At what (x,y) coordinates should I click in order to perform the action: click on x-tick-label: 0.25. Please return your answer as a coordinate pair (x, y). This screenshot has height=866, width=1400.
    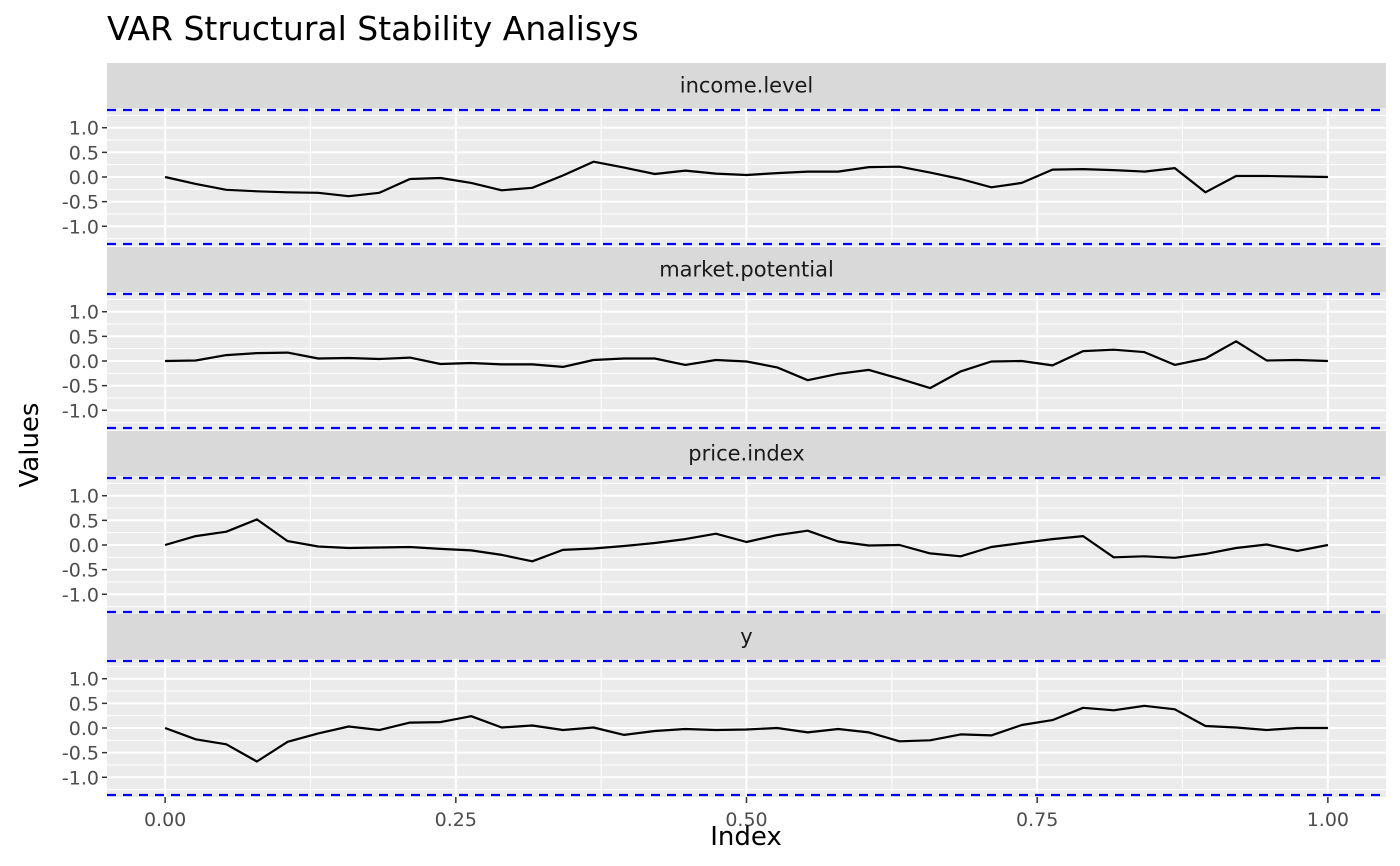
    Looking at the image, I should click on (456, 820).